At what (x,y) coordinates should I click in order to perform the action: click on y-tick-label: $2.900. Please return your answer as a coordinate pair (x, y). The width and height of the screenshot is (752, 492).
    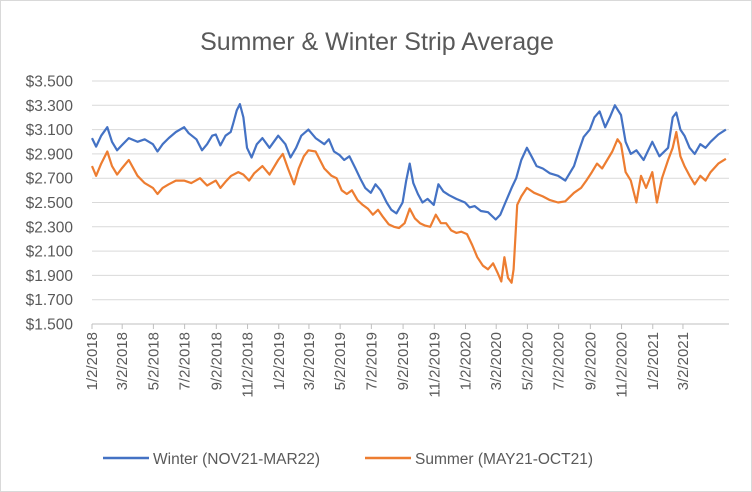
    Looking at the image, I should click on (50, 154).